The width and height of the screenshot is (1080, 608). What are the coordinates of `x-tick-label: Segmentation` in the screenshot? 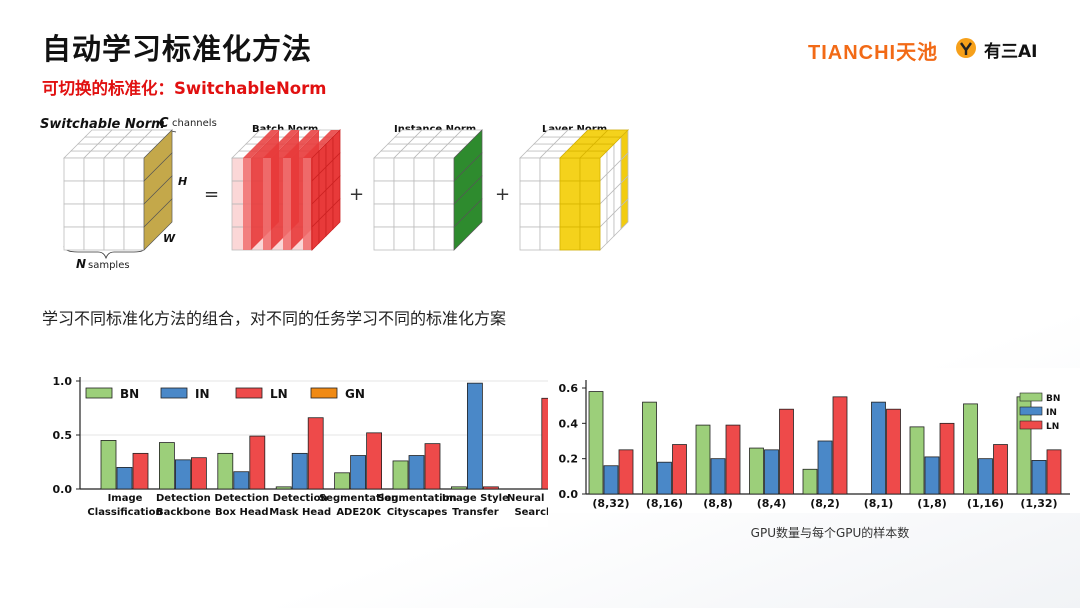 It's located at (358, 498).